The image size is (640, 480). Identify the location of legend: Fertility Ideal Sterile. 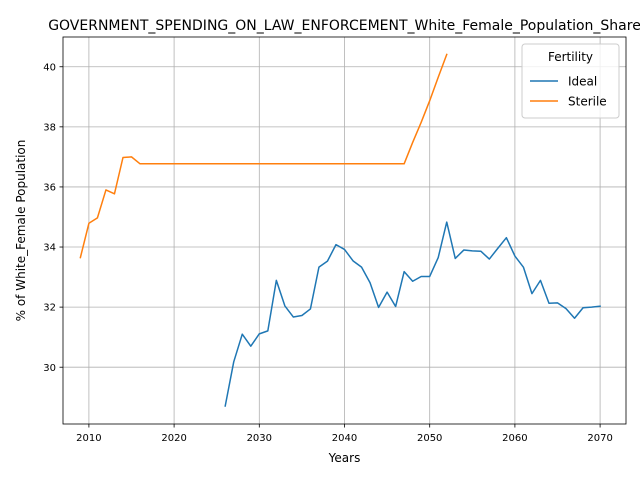
(570, 81).